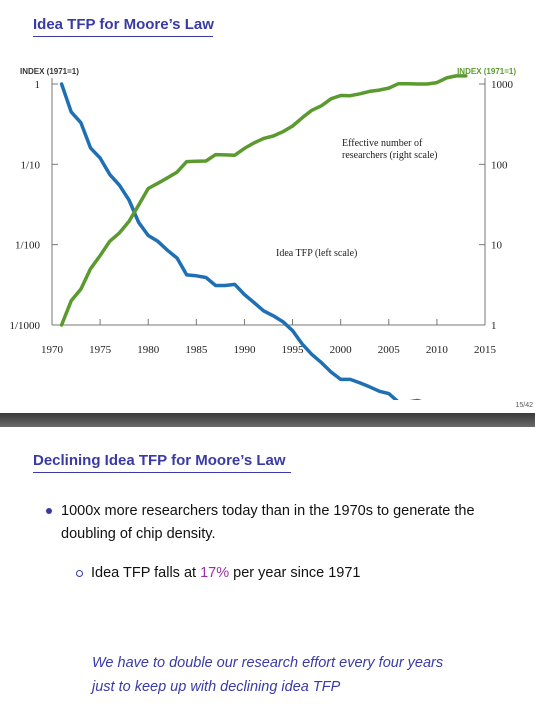 The image size is (535, 708). What do you see at coordinates (123, 36) in the screenshot?
I see `slide1-title-underline` at bounding box center [123, 36].